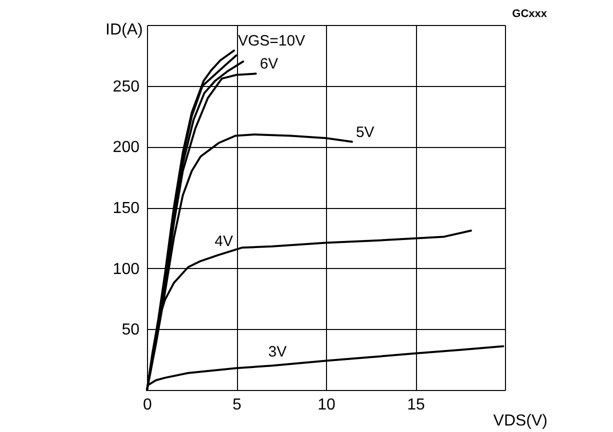 The image size is (613, 432). I want to click on y-axis-title: ID(A), so click(124, 30).